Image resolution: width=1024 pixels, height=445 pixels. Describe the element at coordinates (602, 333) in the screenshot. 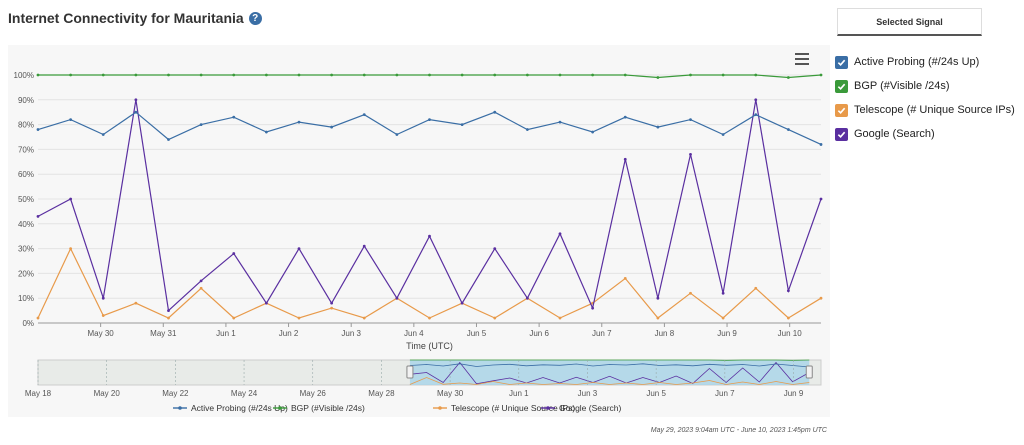

I see `x-tick-label: Jun 7` at that location.